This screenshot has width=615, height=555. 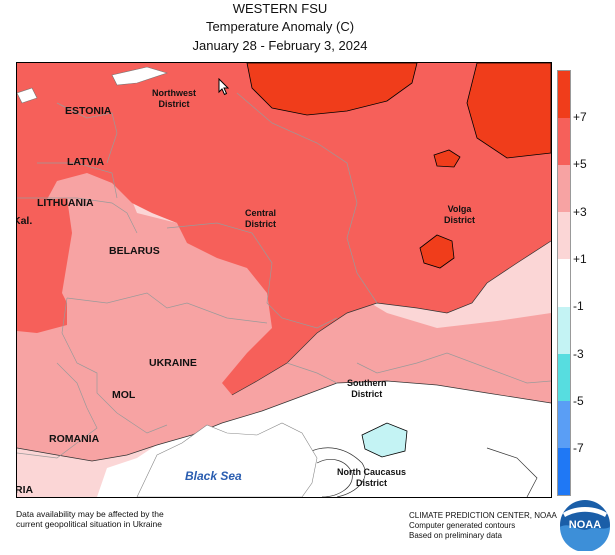 What do you see at coordinates (580, 164) in the screenshot?
I see `legend-tick: +5` at bounding box center [580, 164].